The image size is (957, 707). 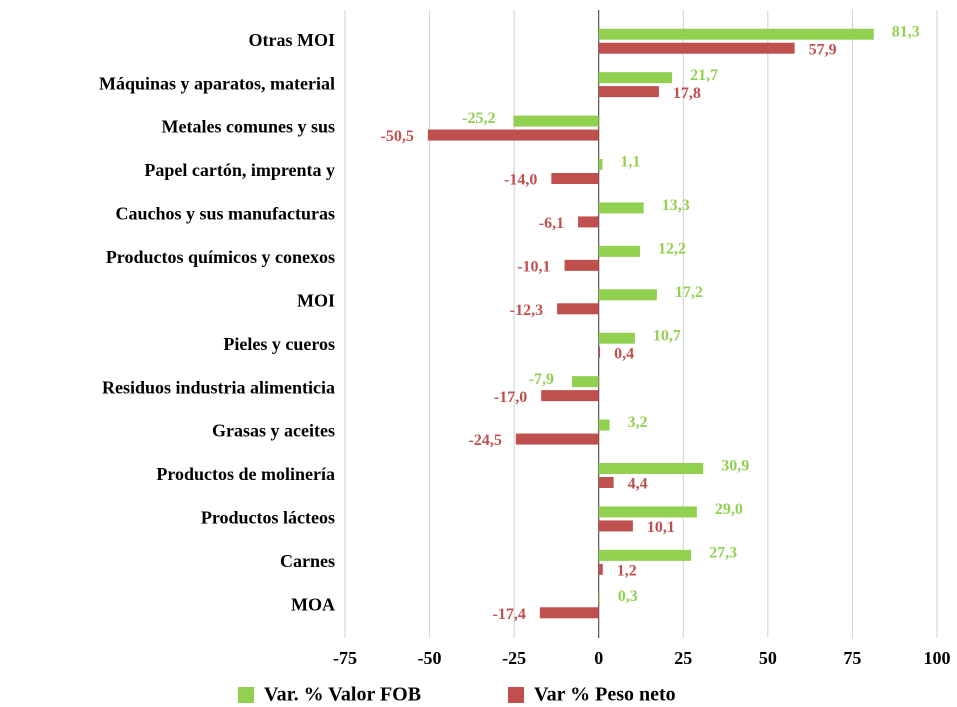 I want to click on y-tick-label: MOI, so click(x=316, y=300).